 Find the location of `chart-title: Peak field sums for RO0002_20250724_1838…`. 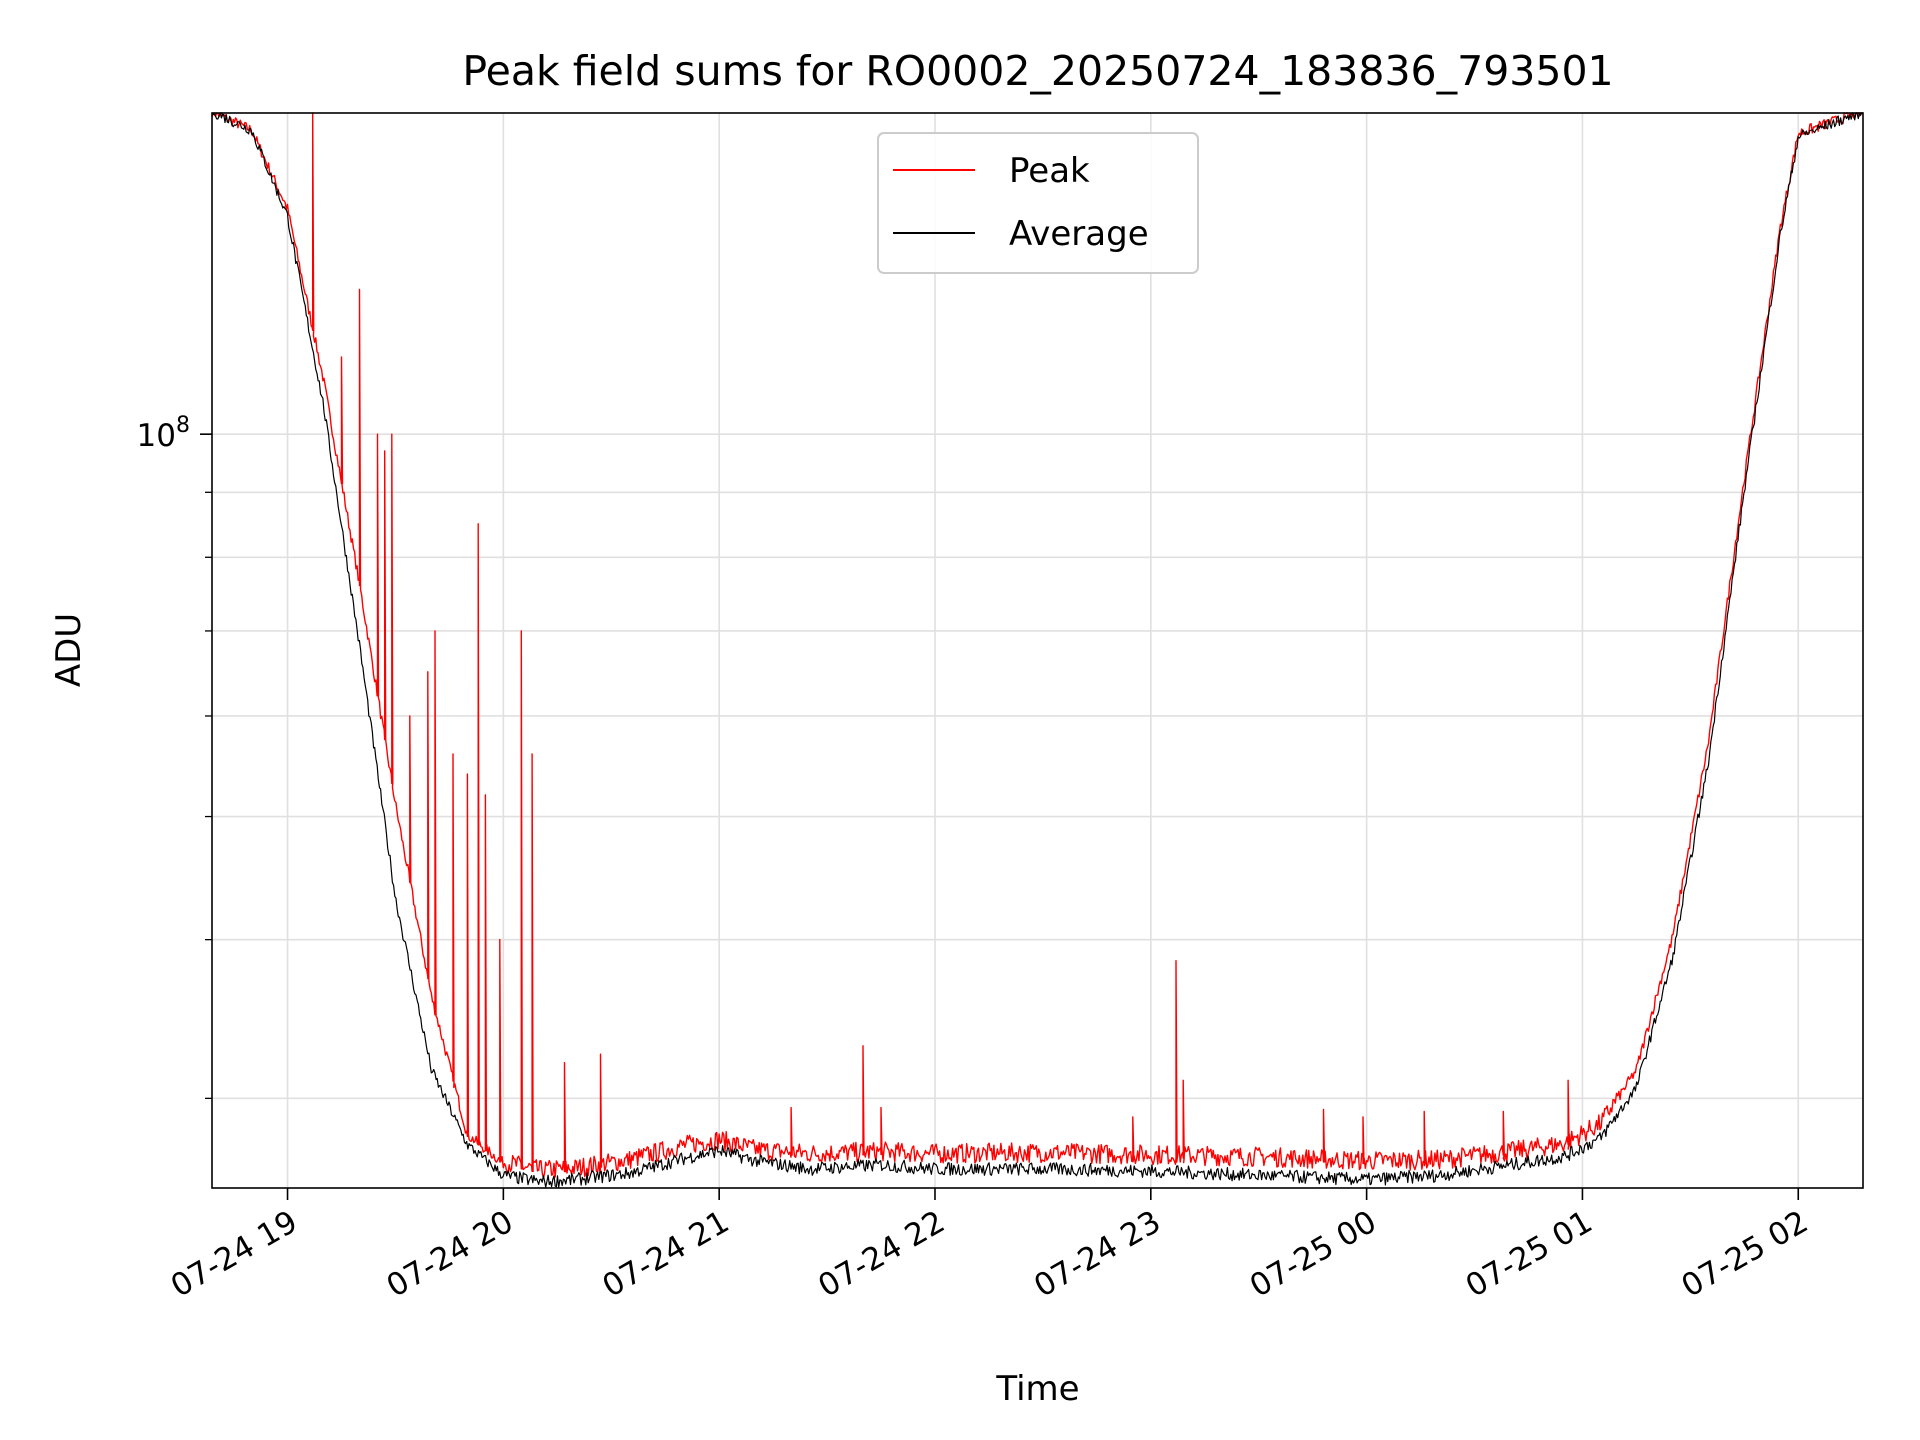

chart-title: Peak field sums for RO0002_20250724_1838… is located at coordinates (1037, 71).